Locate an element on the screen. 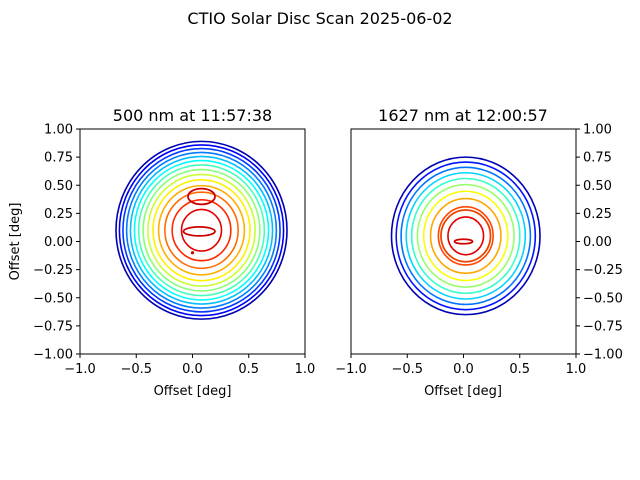 This screenshot has width=640, height=480. panel-left-ylabel: Offset [deg] is located at coordinates (15, 242).